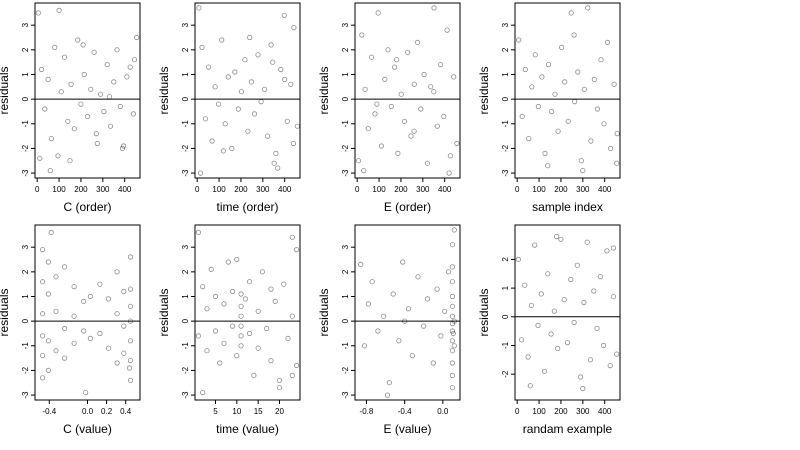 The image size is (800, 450). What do you see at coordinates (229, 330) in the screenshot?
I see `panel-6: 5 10 15 20 -3 -2 -1 0 1 2 3 time (value) residuals` at bounding box center [229, 330].